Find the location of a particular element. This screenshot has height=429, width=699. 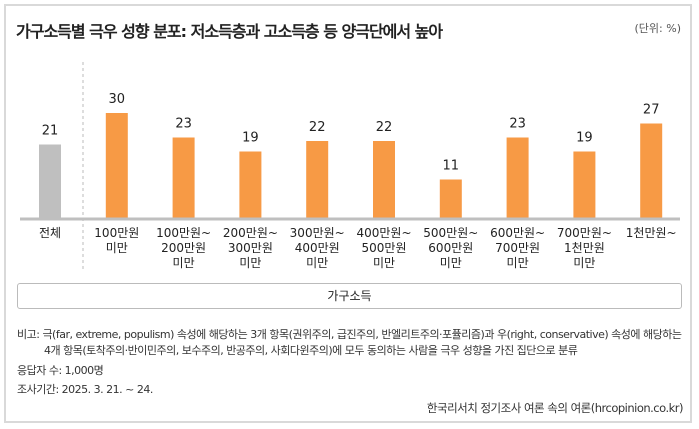

tick-label: 100만원~ is located at coordinates (183, 233).